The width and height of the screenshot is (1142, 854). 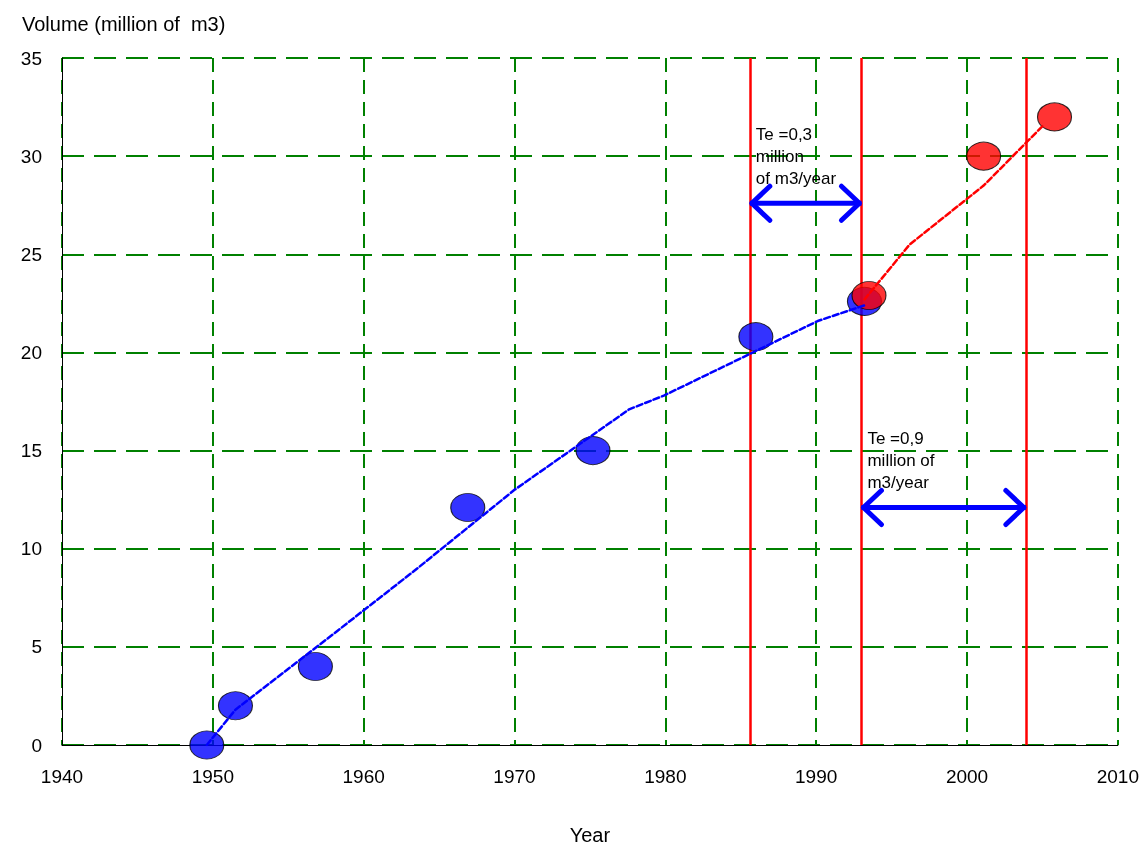 I want to click on y-tick-label: 10, so click(x=31, y=549).